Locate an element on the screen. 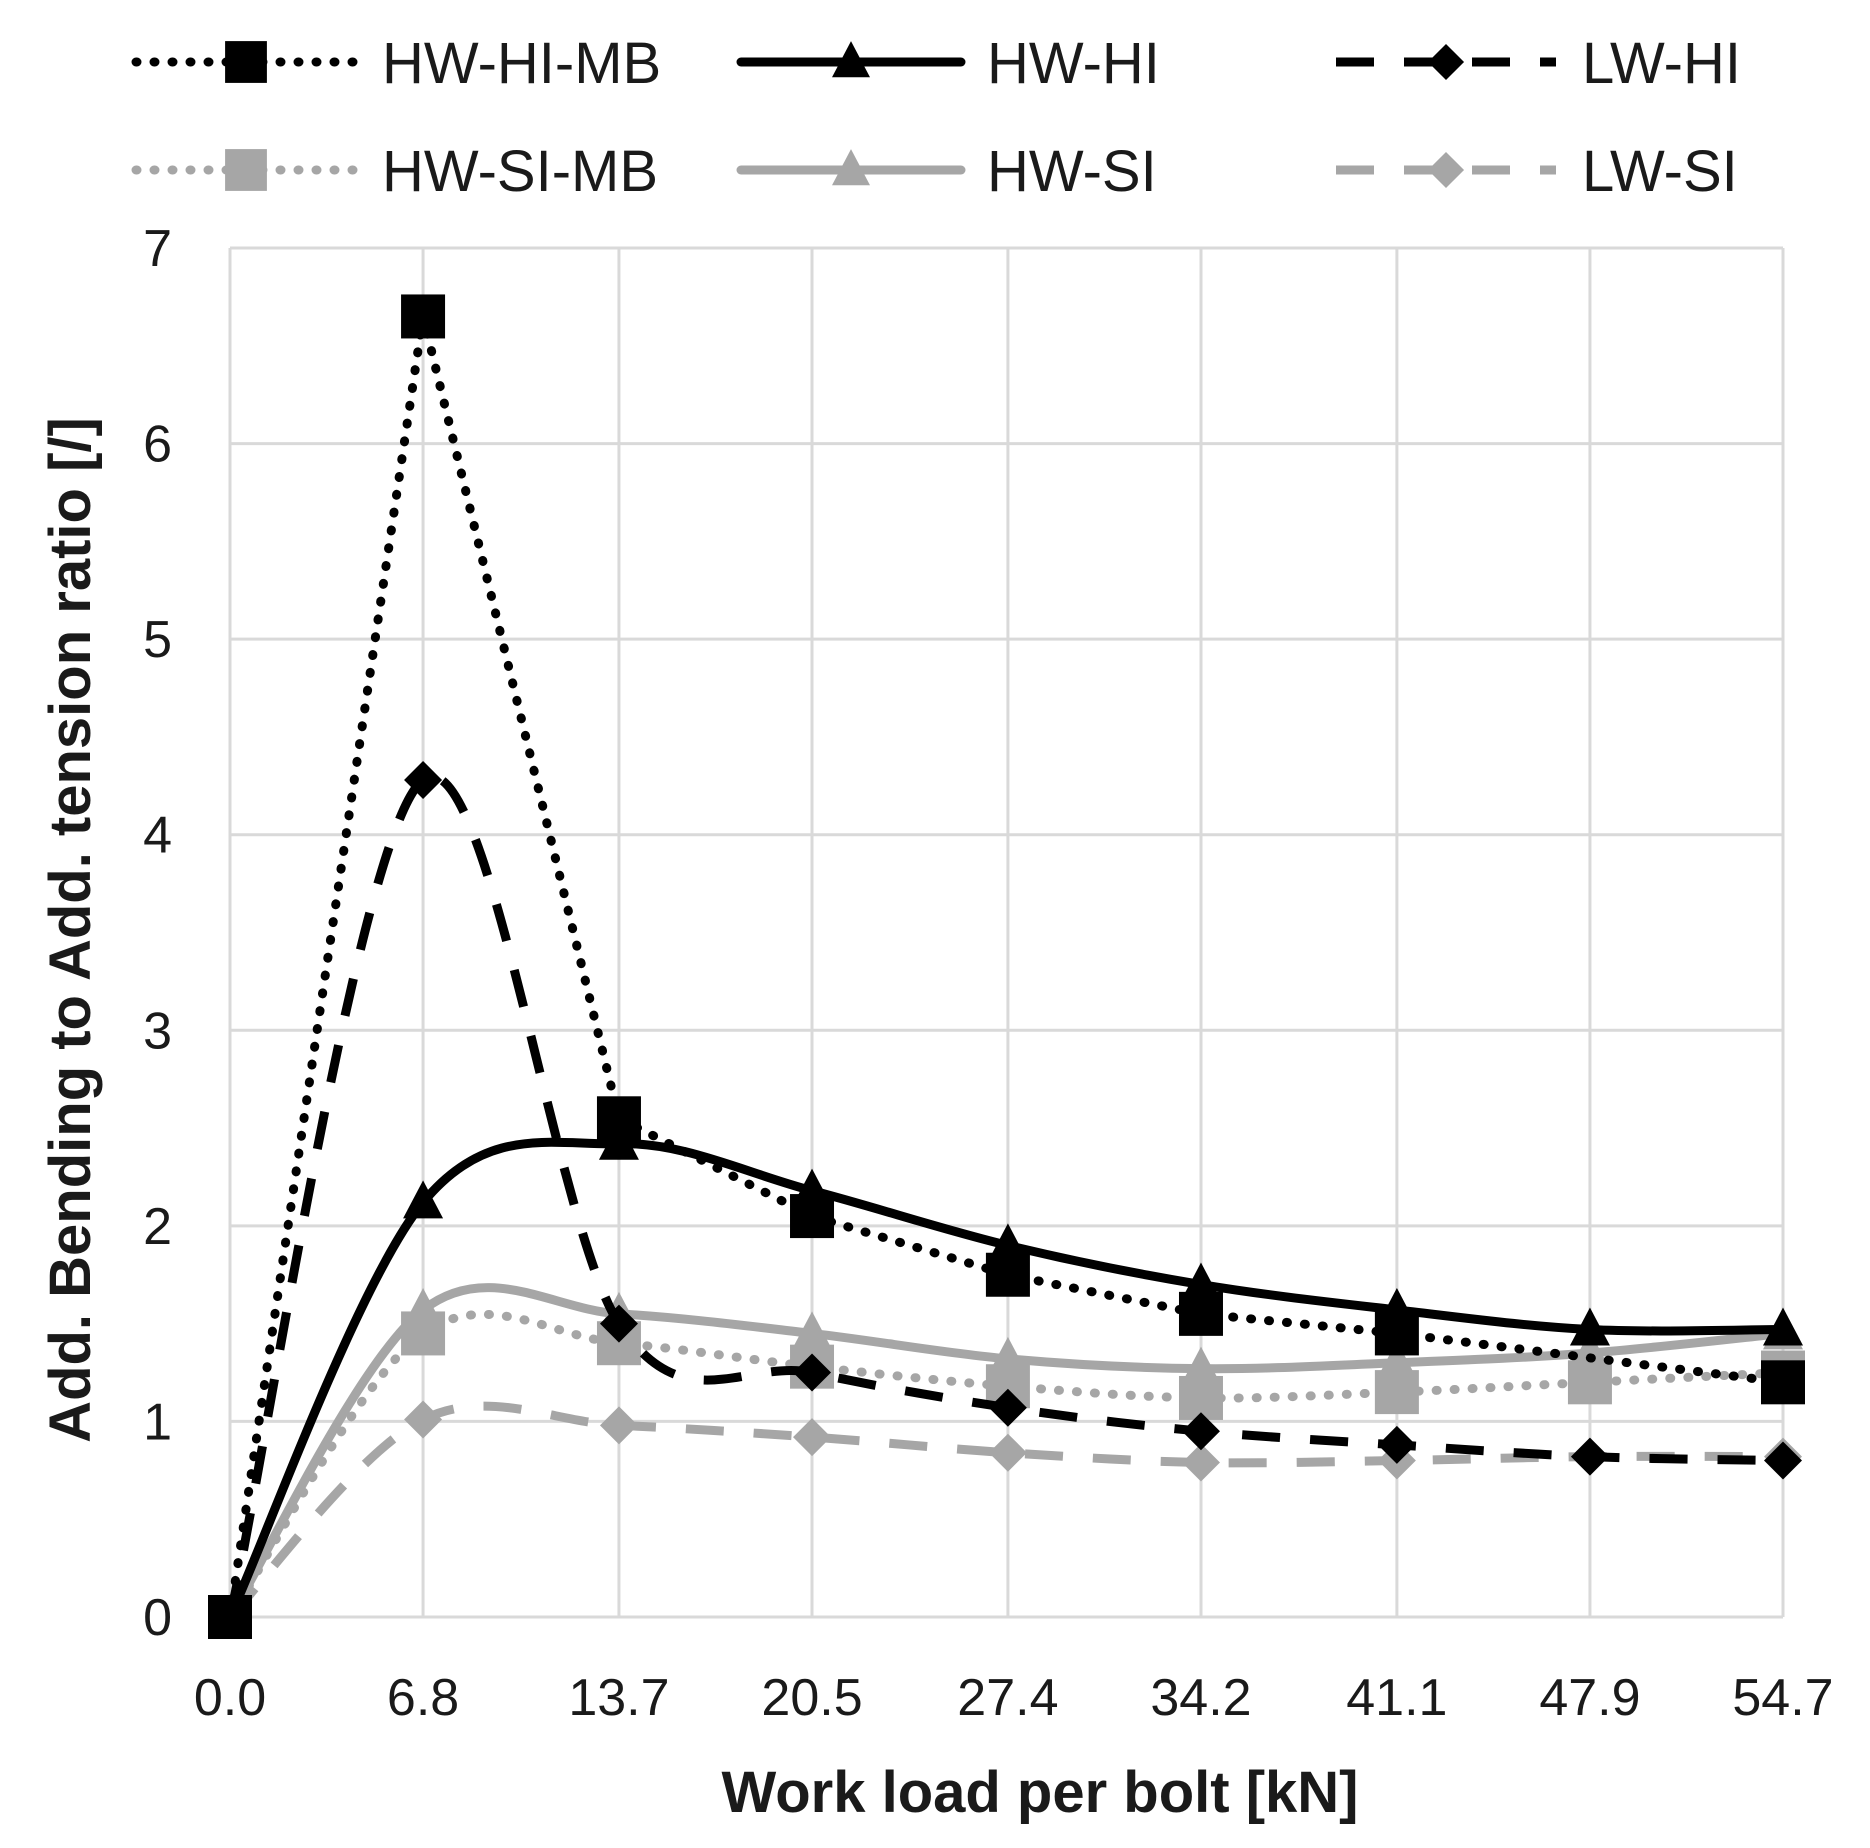 This screenshot has width=1870, height=1848. legend-item-hw-si-mb: HW-SI-MB is located at coordinates (394, 171).